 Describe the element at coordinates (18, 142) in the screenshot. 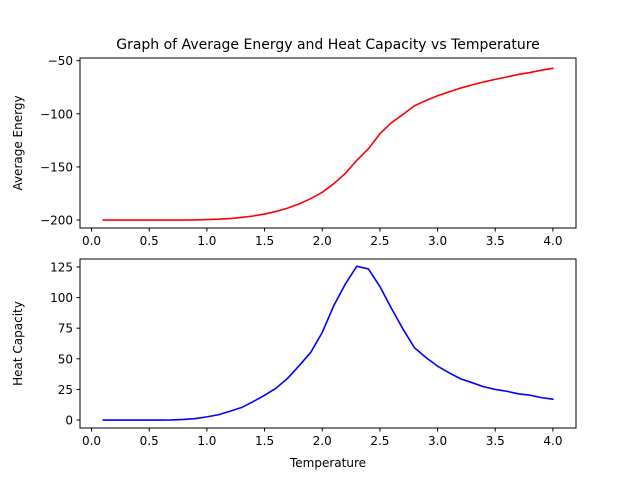

I see `energy-y-axis-label: Average Energy` at that location.